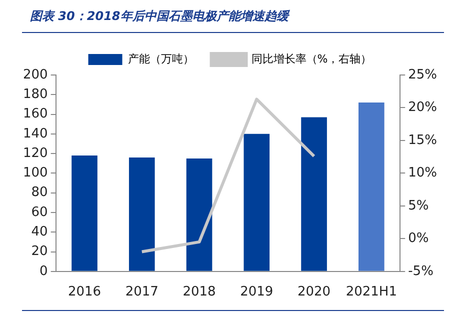 This screenshot has height=335, width=454. What do you see at coordinates (141, 292) in the screenshot?
I see `x-tick-label: 2017` at bounding box center [141, 292].